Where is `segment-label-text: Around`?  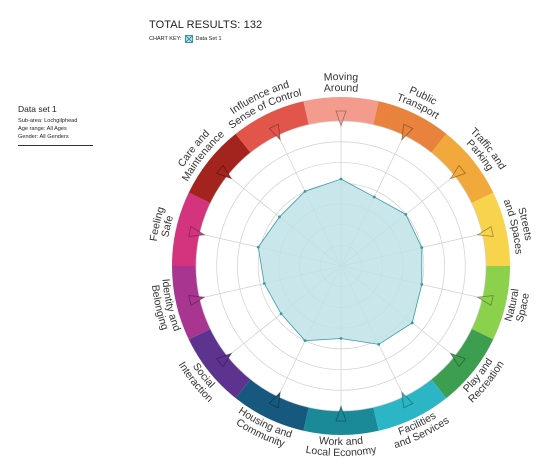 segment-label-text: Around is located at coordinates (340, 88).